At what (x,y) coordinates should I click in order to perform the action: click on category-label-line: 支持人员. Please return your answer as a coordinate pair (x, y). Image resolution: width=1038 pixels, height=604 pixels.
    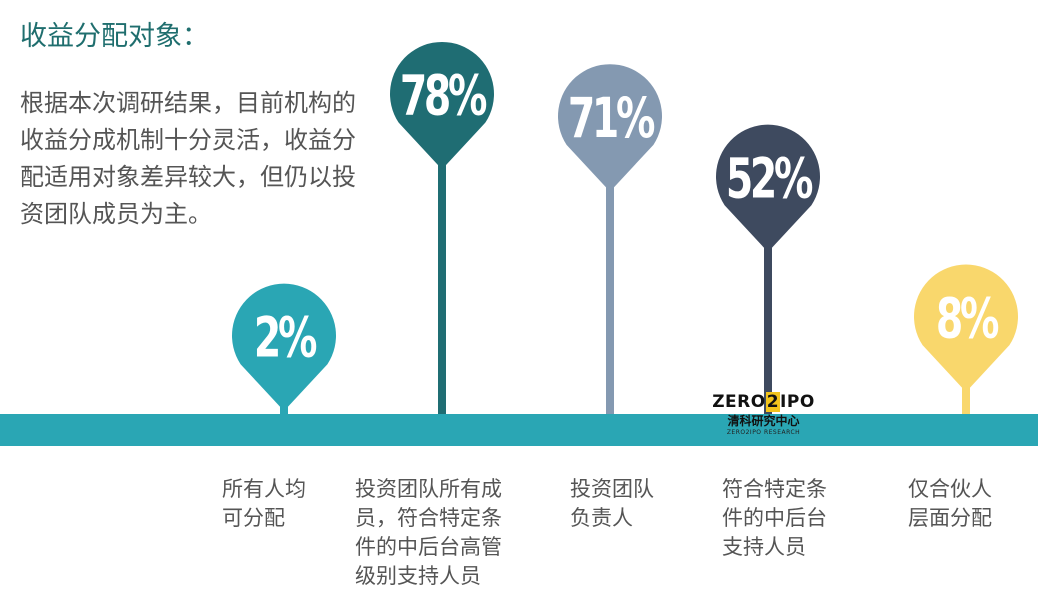
    Looking at the image, I should click on (764, 547).